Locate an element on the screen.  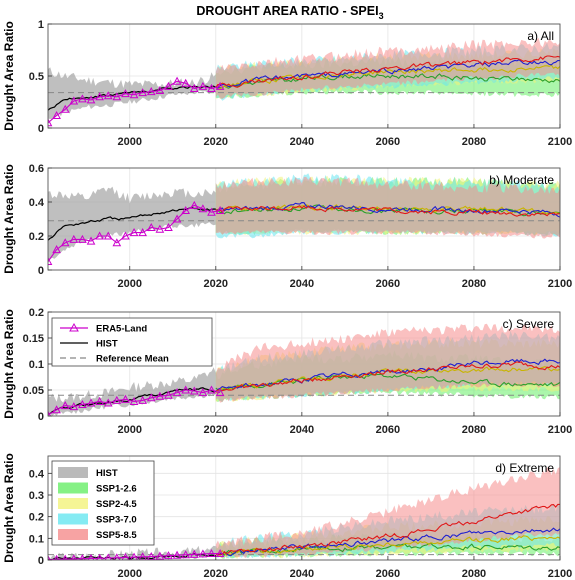
legend-label: SSP5-8.5 is located at coordinates (116, 535).